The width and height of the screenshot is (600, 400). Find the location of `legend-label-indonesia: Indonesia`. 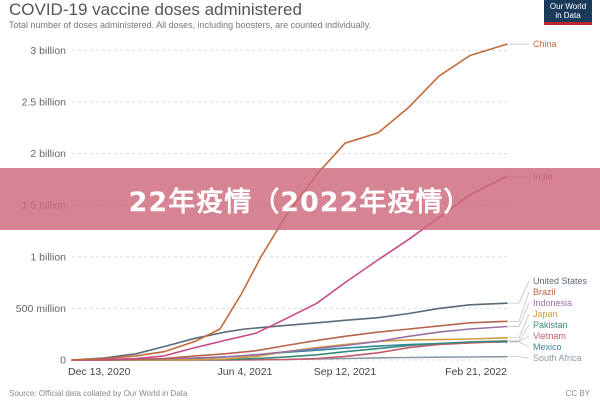

legend-label-indonesia: Indonesia is located at coordinates (552, 303).